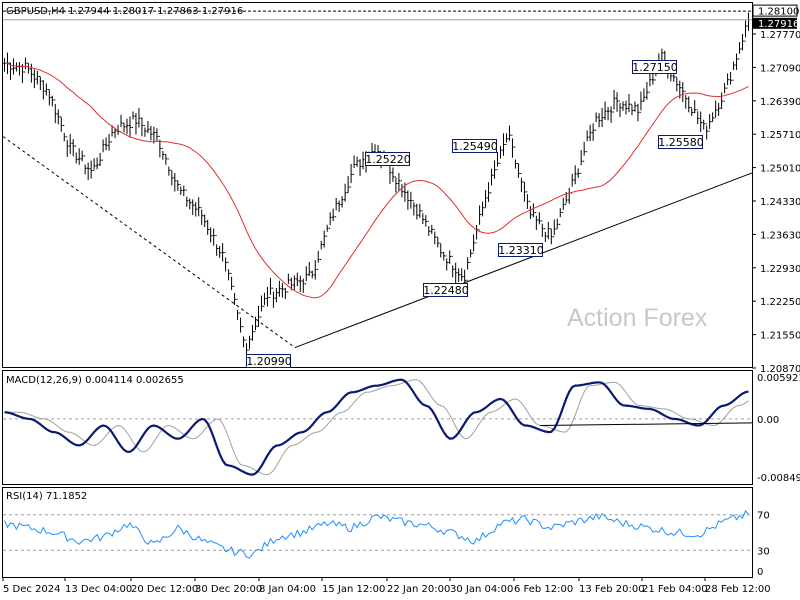 This screenshot has width=800, height=600. Describe the element at coordinates (760, 572) in the screenshot. I see `rsi-axis-label: 0` at that location.